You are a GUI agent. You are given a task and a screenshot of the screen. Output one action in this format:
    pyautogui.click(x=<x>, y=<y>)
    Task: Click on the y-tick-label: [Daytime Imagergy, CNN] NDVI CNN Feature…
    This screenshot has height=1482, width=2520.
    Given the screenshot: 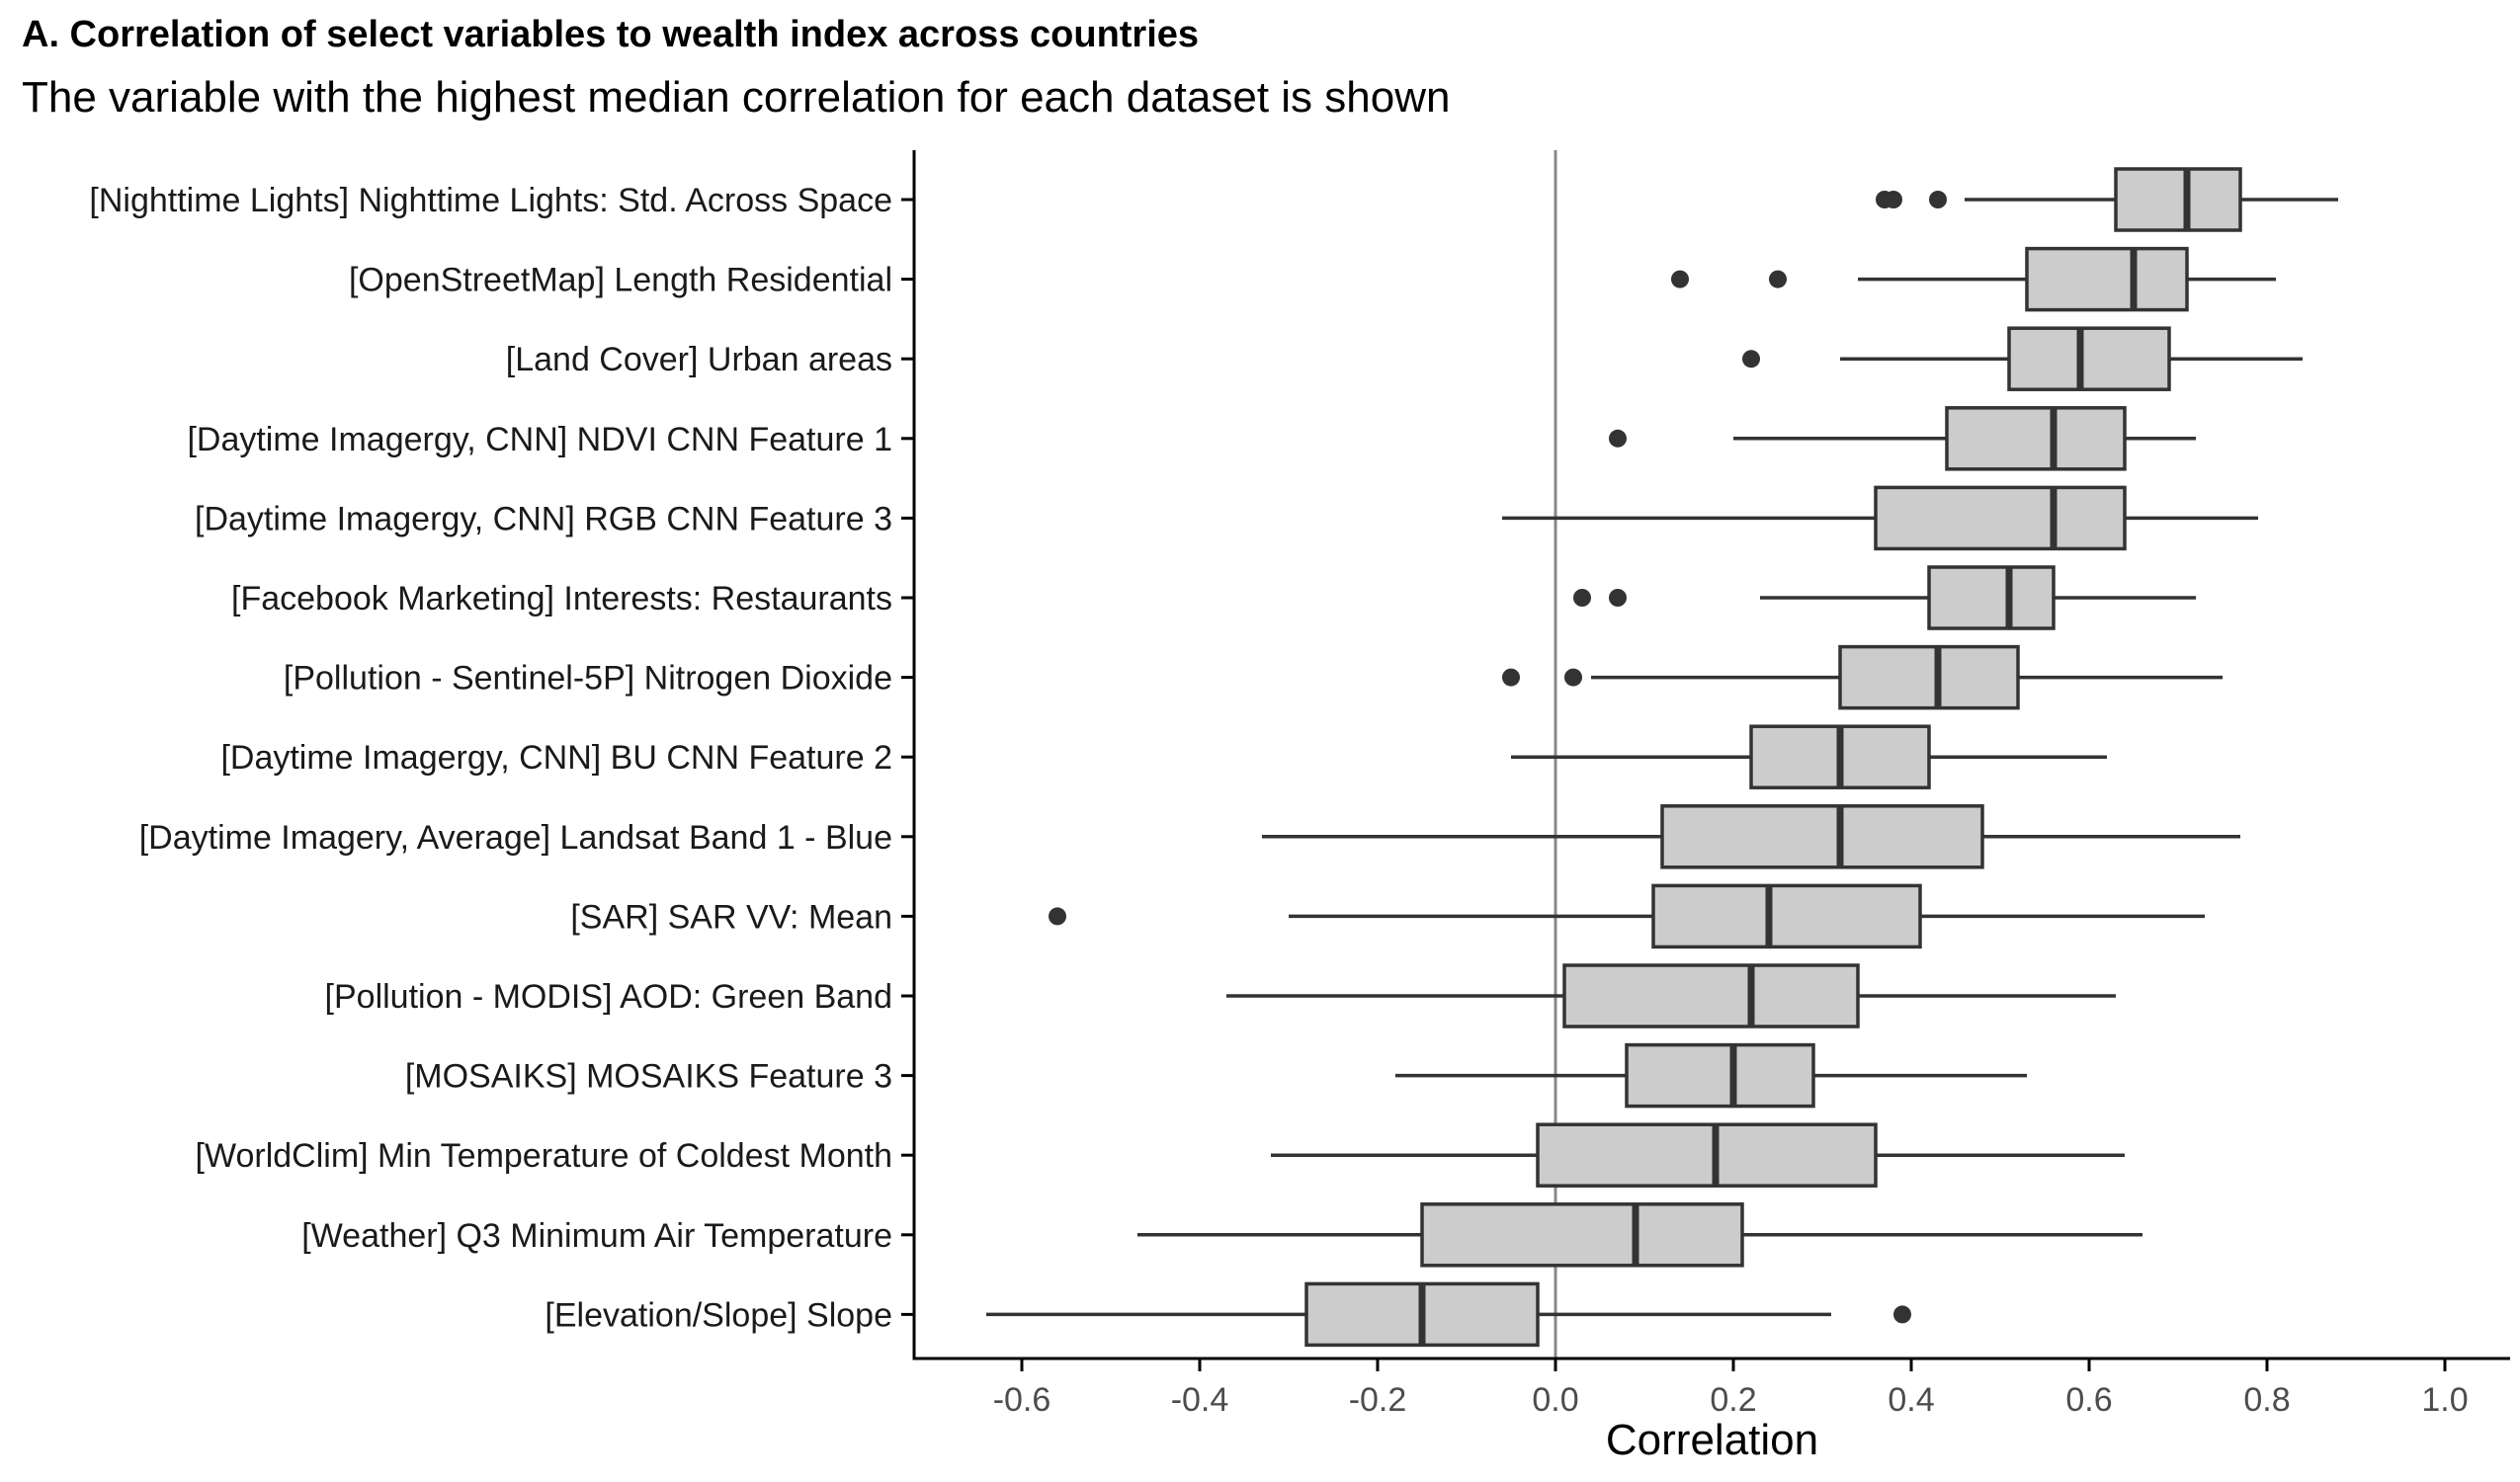 What is the action you would take?
    pyautogui.click(x=539, y=439)
    